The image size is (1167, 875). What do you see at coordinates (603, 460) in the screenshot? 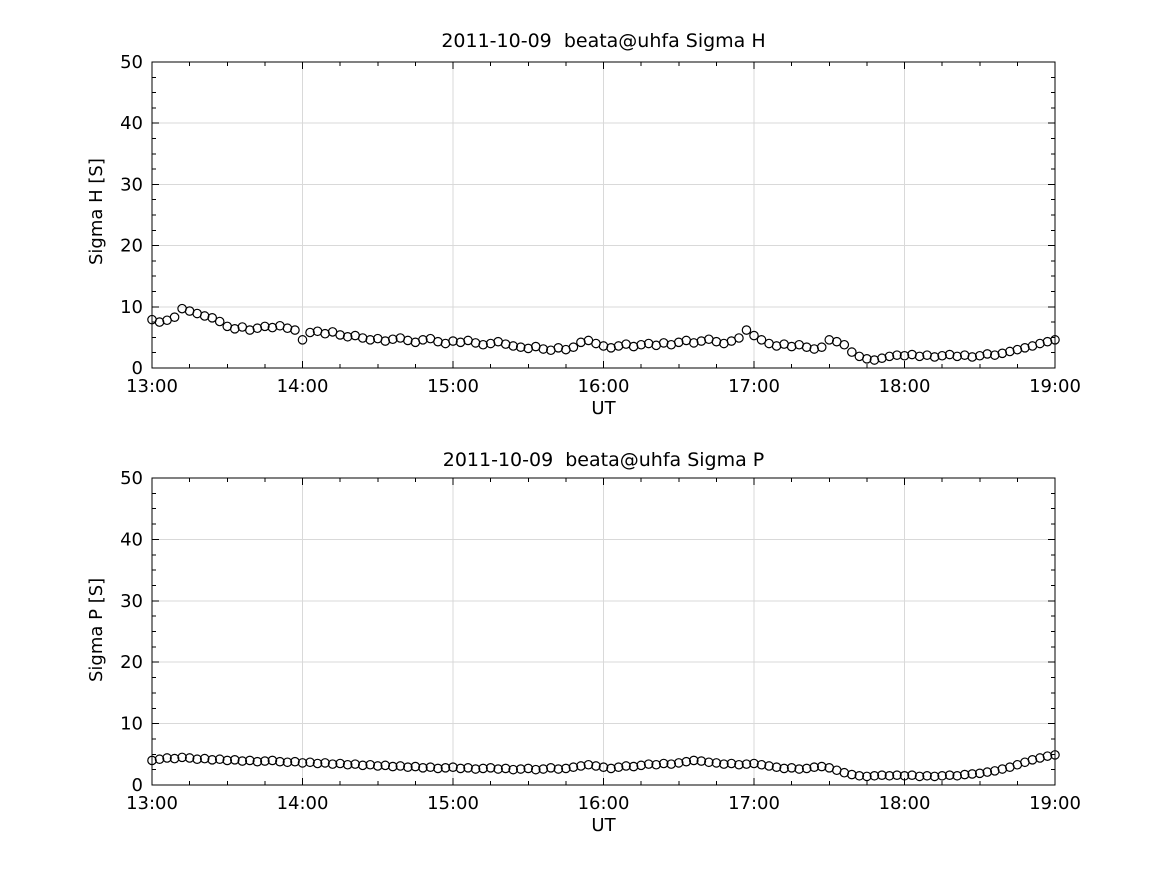
I see `sigma-p-chart-title: 2011-10-09 beata@uhfa Sigma P` at bounding box center [603, 460].